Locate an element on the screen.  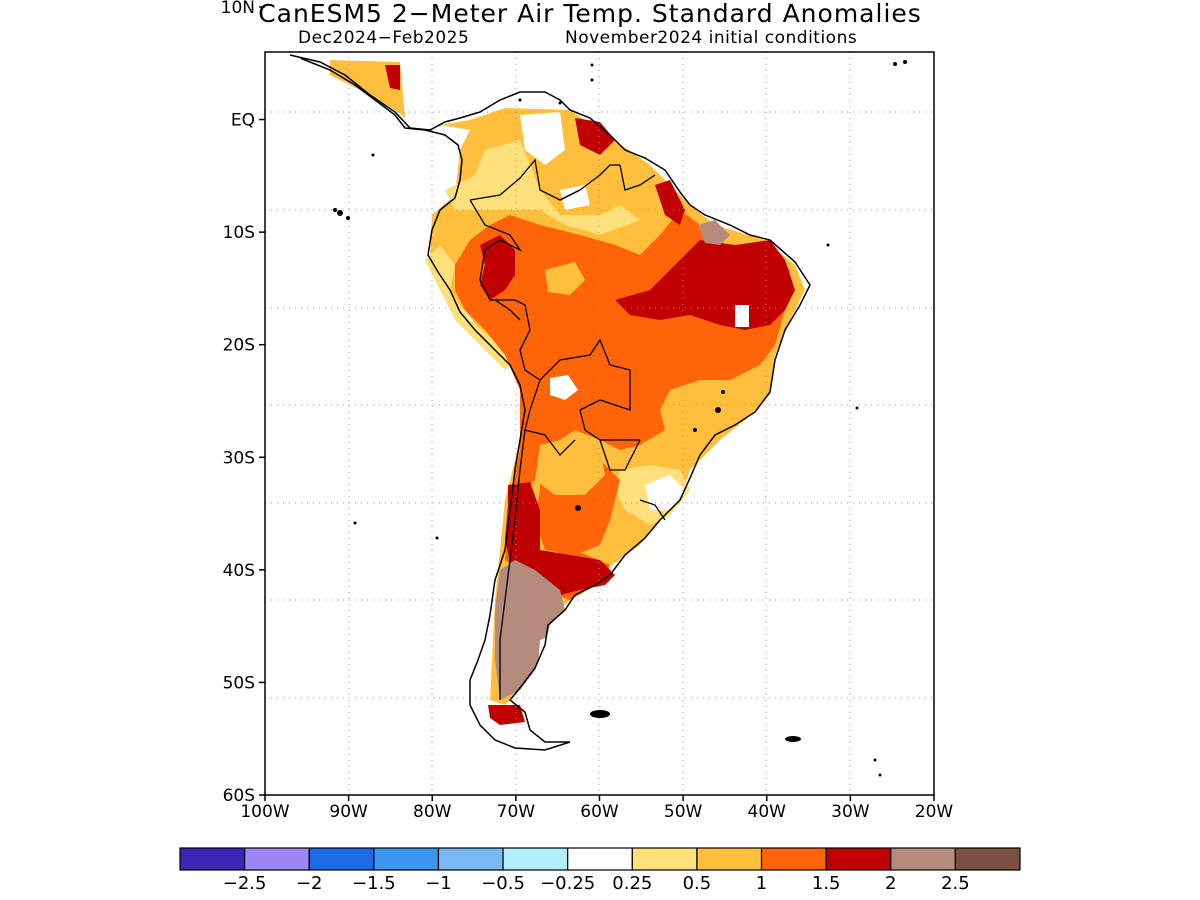
colorbar: −2.5 −2 −1.5 −1 −0.5 −0.25 0.25 0.5 1 1.5 2 2.5 is located at coordinates (600, 870).